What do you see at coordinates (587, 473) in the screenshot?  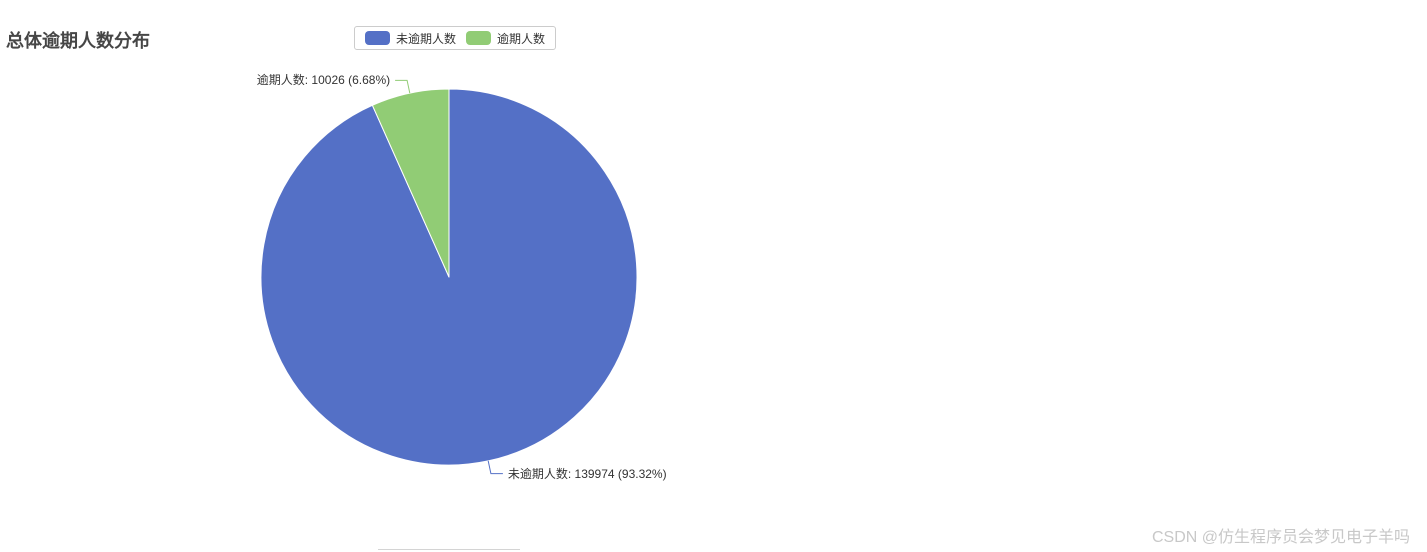 I see `pie-label-0: 未逾期人数: 139974 (93.32%)` at bounding box center [587, 473].